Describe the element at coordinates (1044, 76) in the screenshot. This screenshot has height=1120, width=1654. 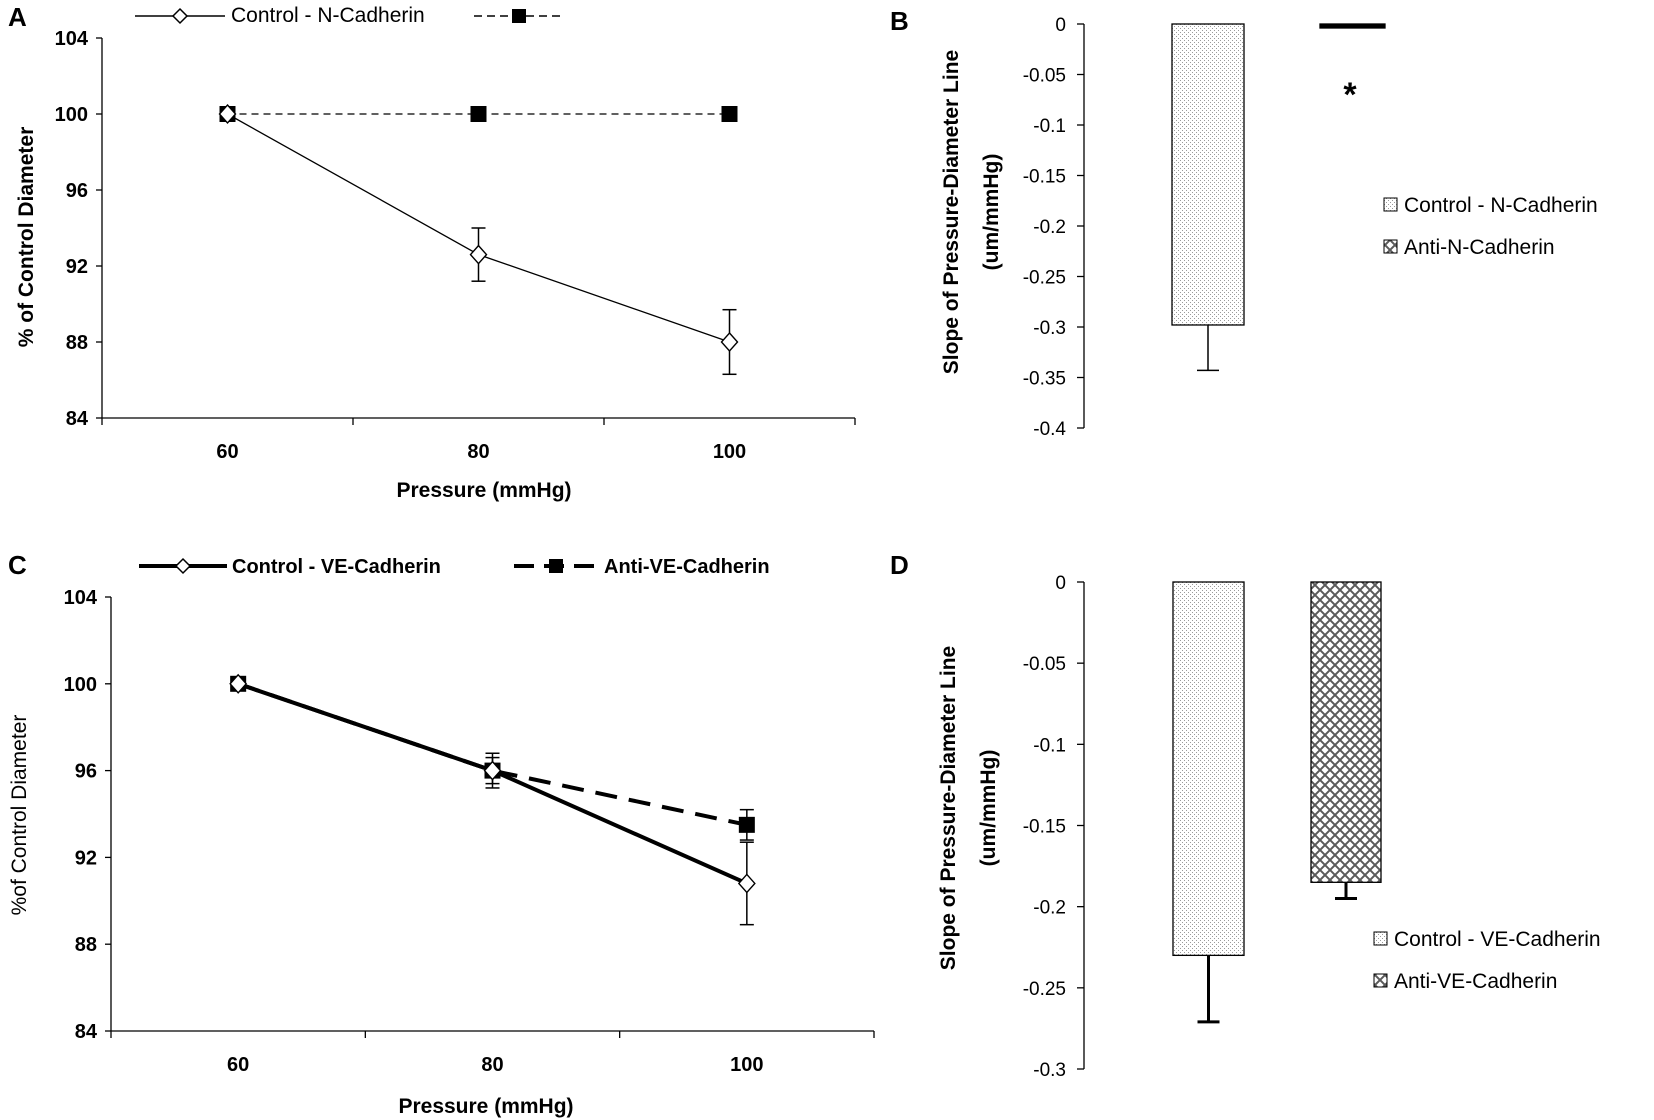
I see `panel-b-ytick-label: -0.05` at that location.